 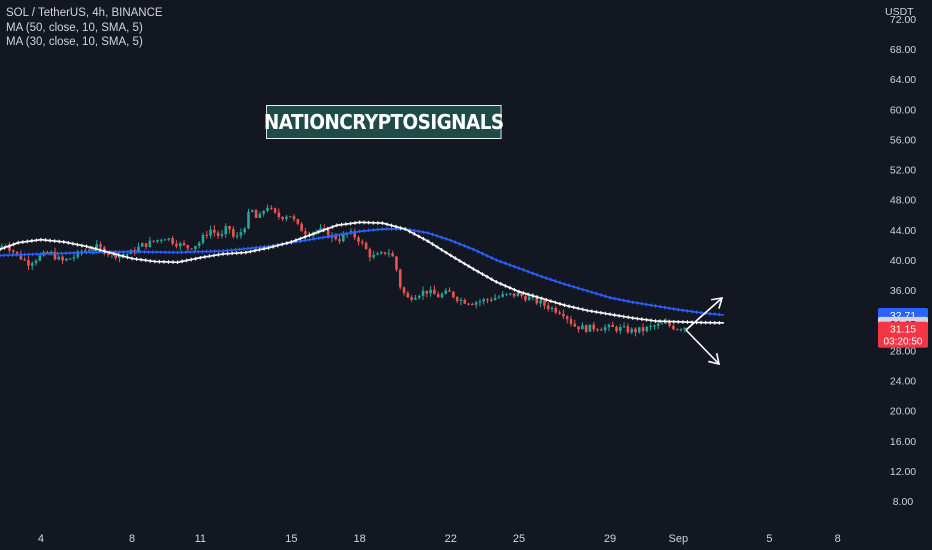 I want to click on x-tick-label: 8, so click(x=132, y=539).